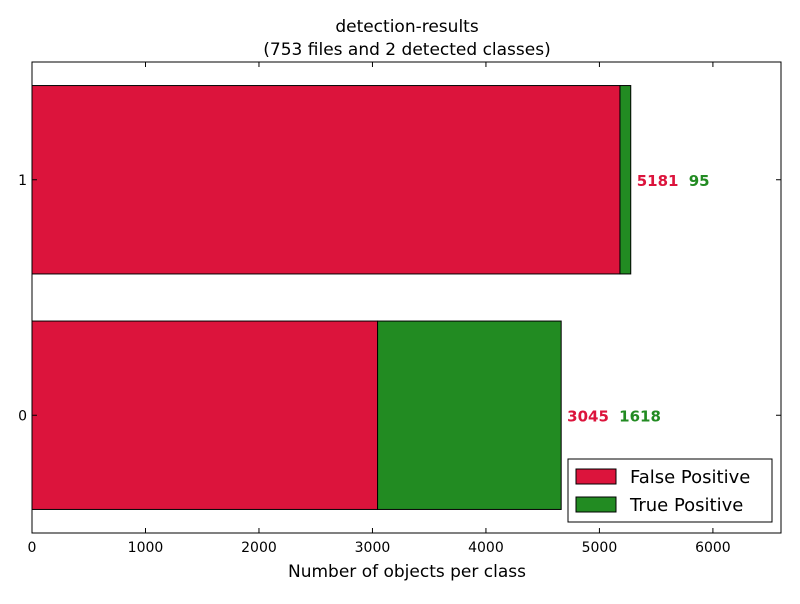  I want to click on legend-label-true-positive: True Positive, so click(686, 505).